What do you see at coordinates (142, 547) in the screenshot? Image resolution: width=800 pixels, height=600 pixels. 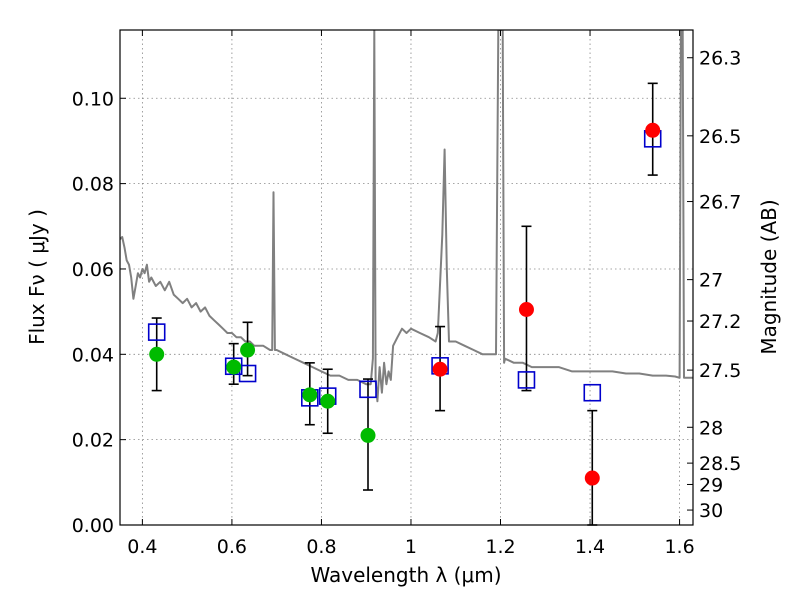 I see `x-tick-label: 0.4` at bounding box center [142, 547].